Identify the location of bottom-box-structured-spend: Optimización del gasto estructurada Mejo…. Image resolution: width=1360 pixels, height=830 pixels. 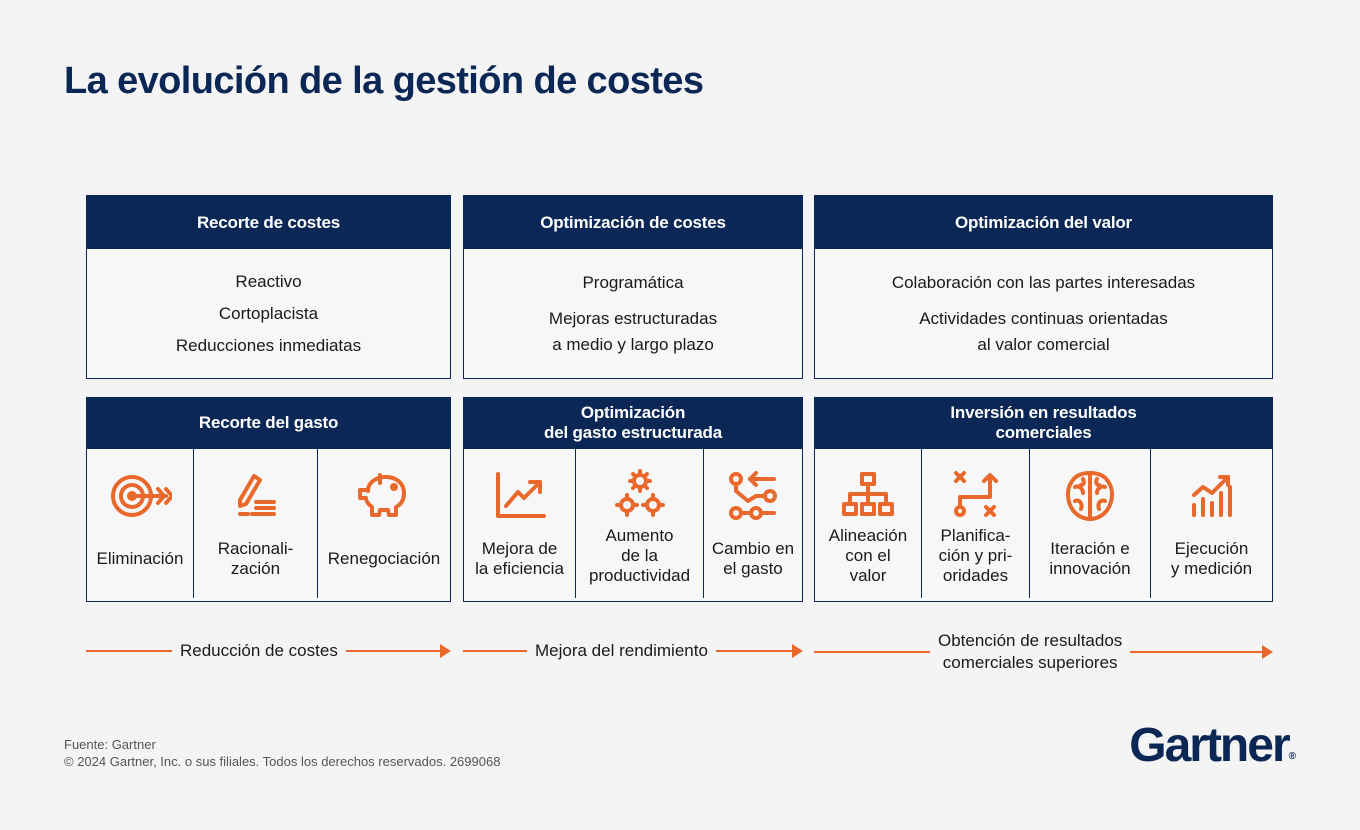
(633, 499).